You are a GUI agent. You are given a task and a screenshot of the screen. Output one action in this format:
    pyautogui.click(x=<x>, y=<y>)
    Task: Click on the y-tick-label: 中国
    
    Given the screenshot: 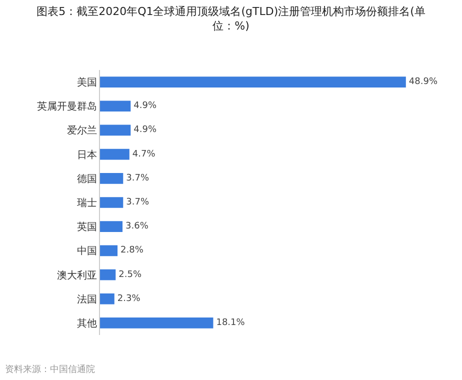 What is the action you would take?
    pyautogui.click(x=87, y=251)
    